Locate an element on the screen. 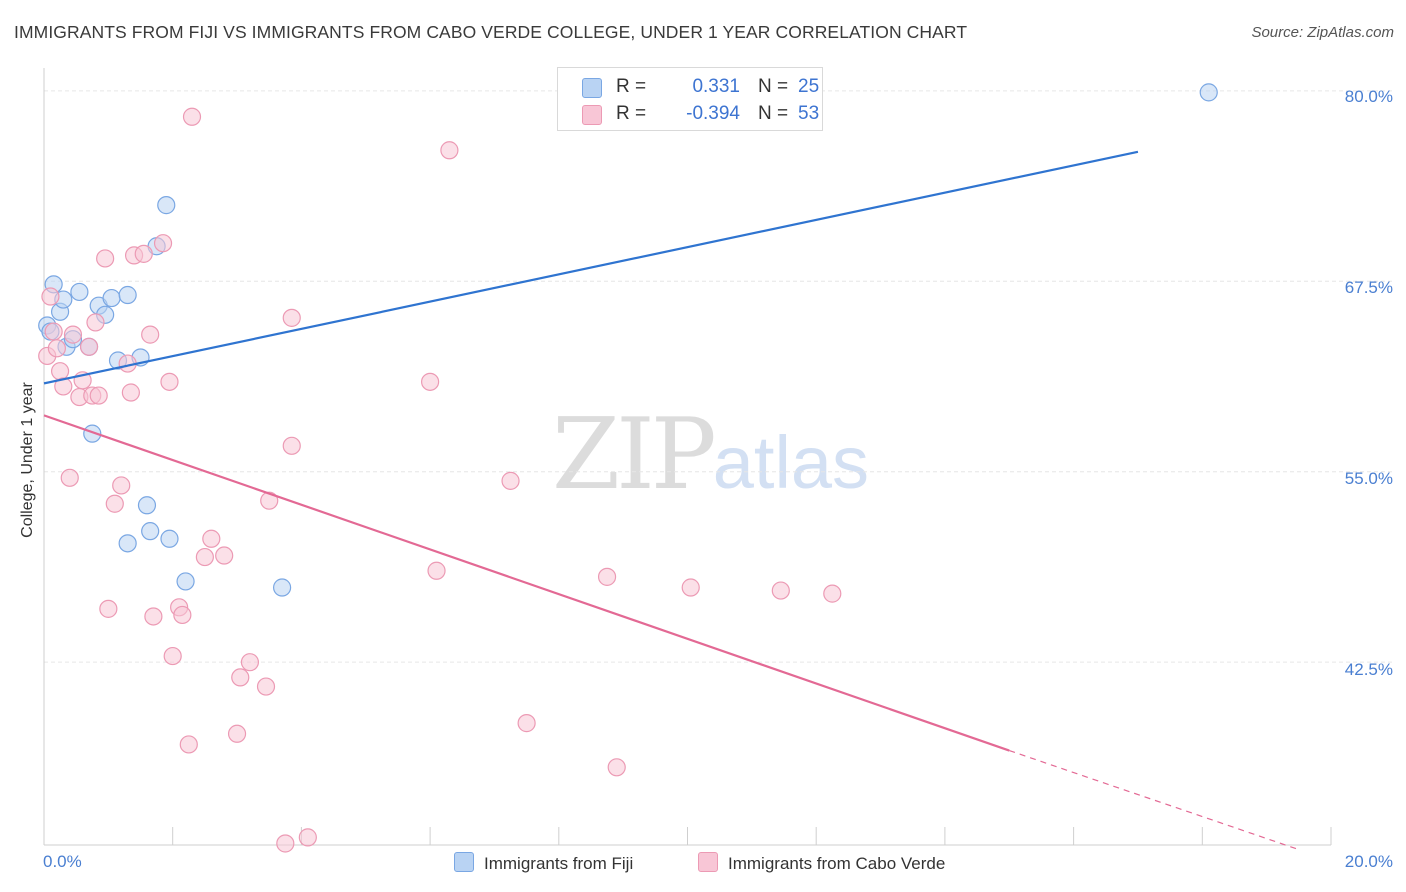 The height and width of the screenshot is (892, 1406). r-value: -0.394 is located at coordinates (713, 113).